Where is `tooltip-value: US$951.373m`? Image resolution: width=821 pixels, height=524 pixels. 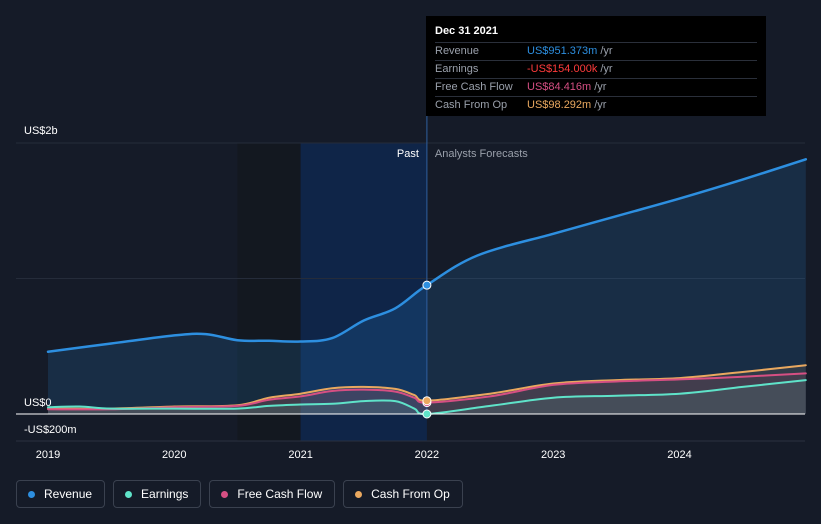 tooltip-value: US$951.373m is located at coordinates (562, 51).